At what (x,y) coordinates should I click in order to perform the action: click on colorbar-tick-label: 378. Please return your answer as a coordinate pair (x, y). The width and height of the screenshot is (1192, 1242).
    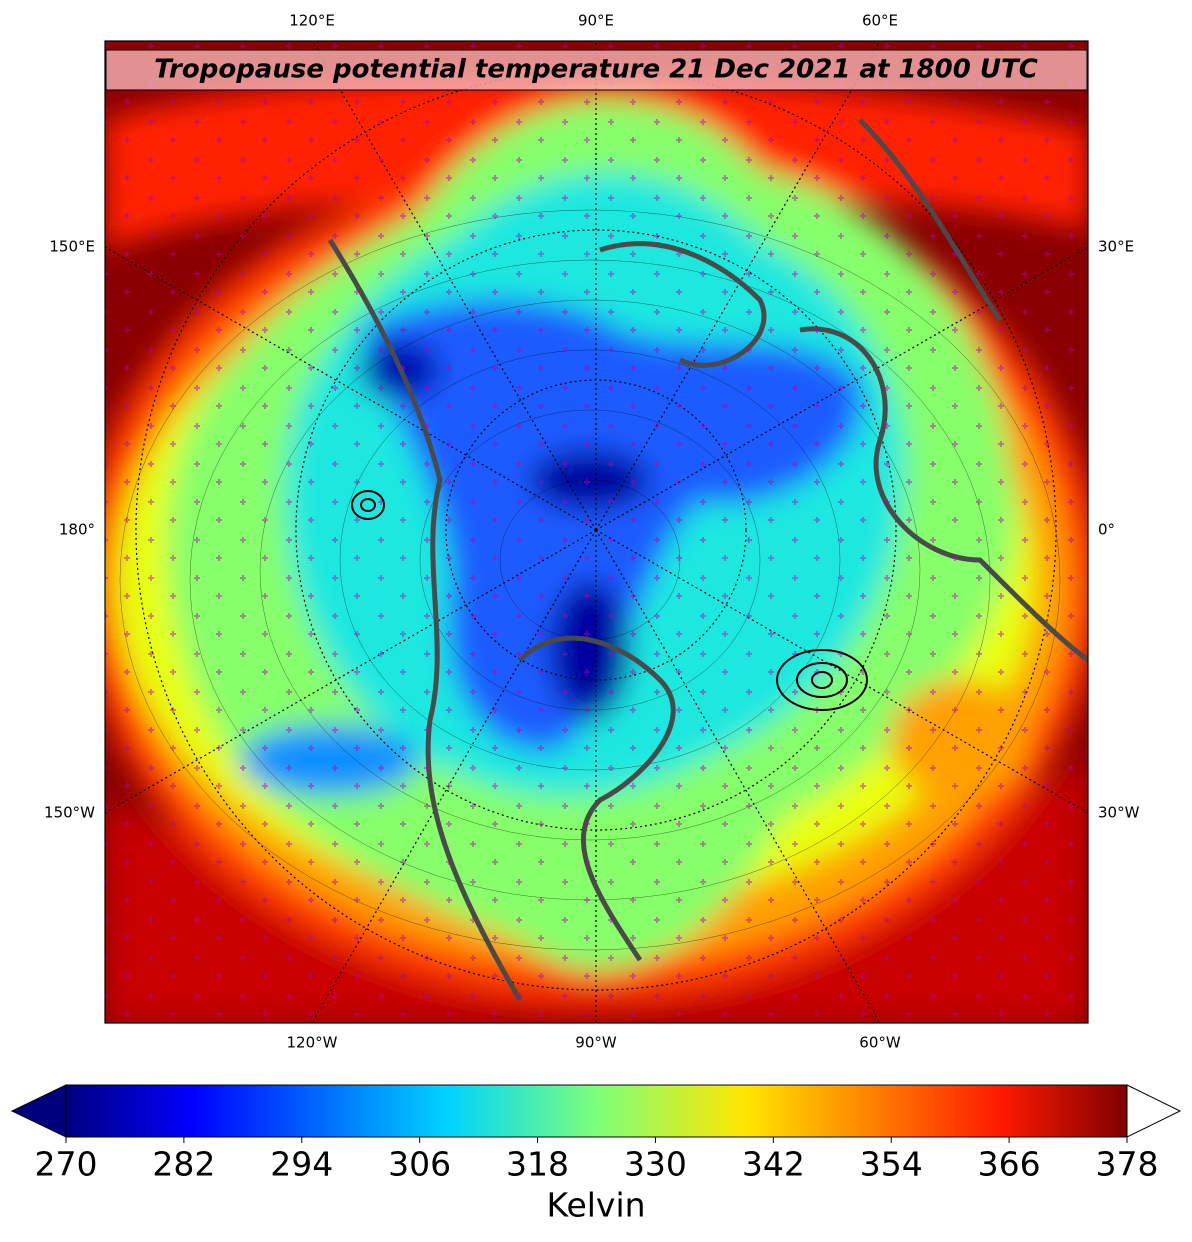
    Looking at the image, I should click on (1127, 1164).